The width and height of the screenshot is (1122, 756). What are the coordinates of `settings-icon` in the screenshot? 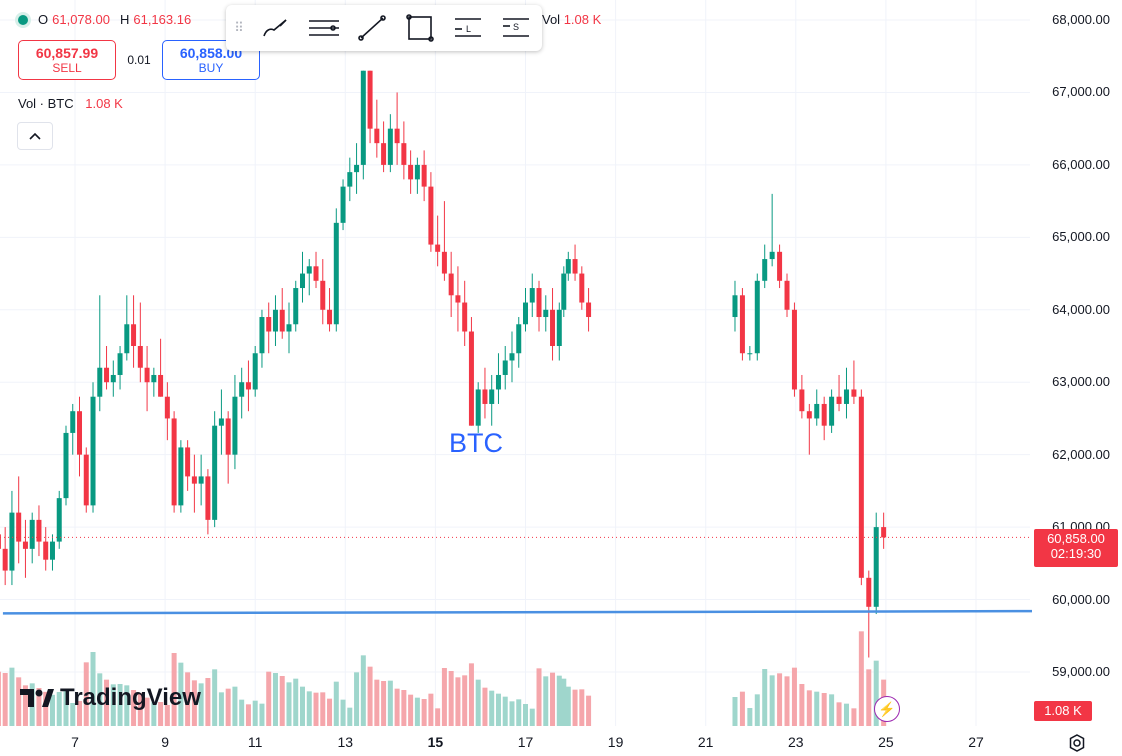 It's located at (1077, 743).